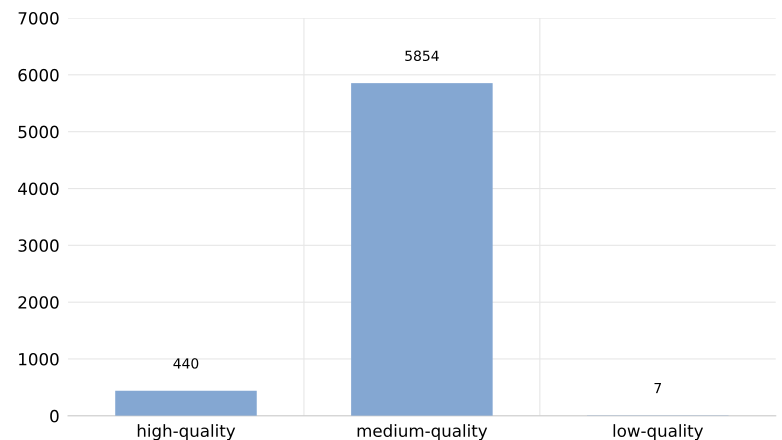 This screenshot has width=782, height=440. Describe the element at coordinates (54, 416) in the screenshot. I see `y-tick-label: 0` at that location.